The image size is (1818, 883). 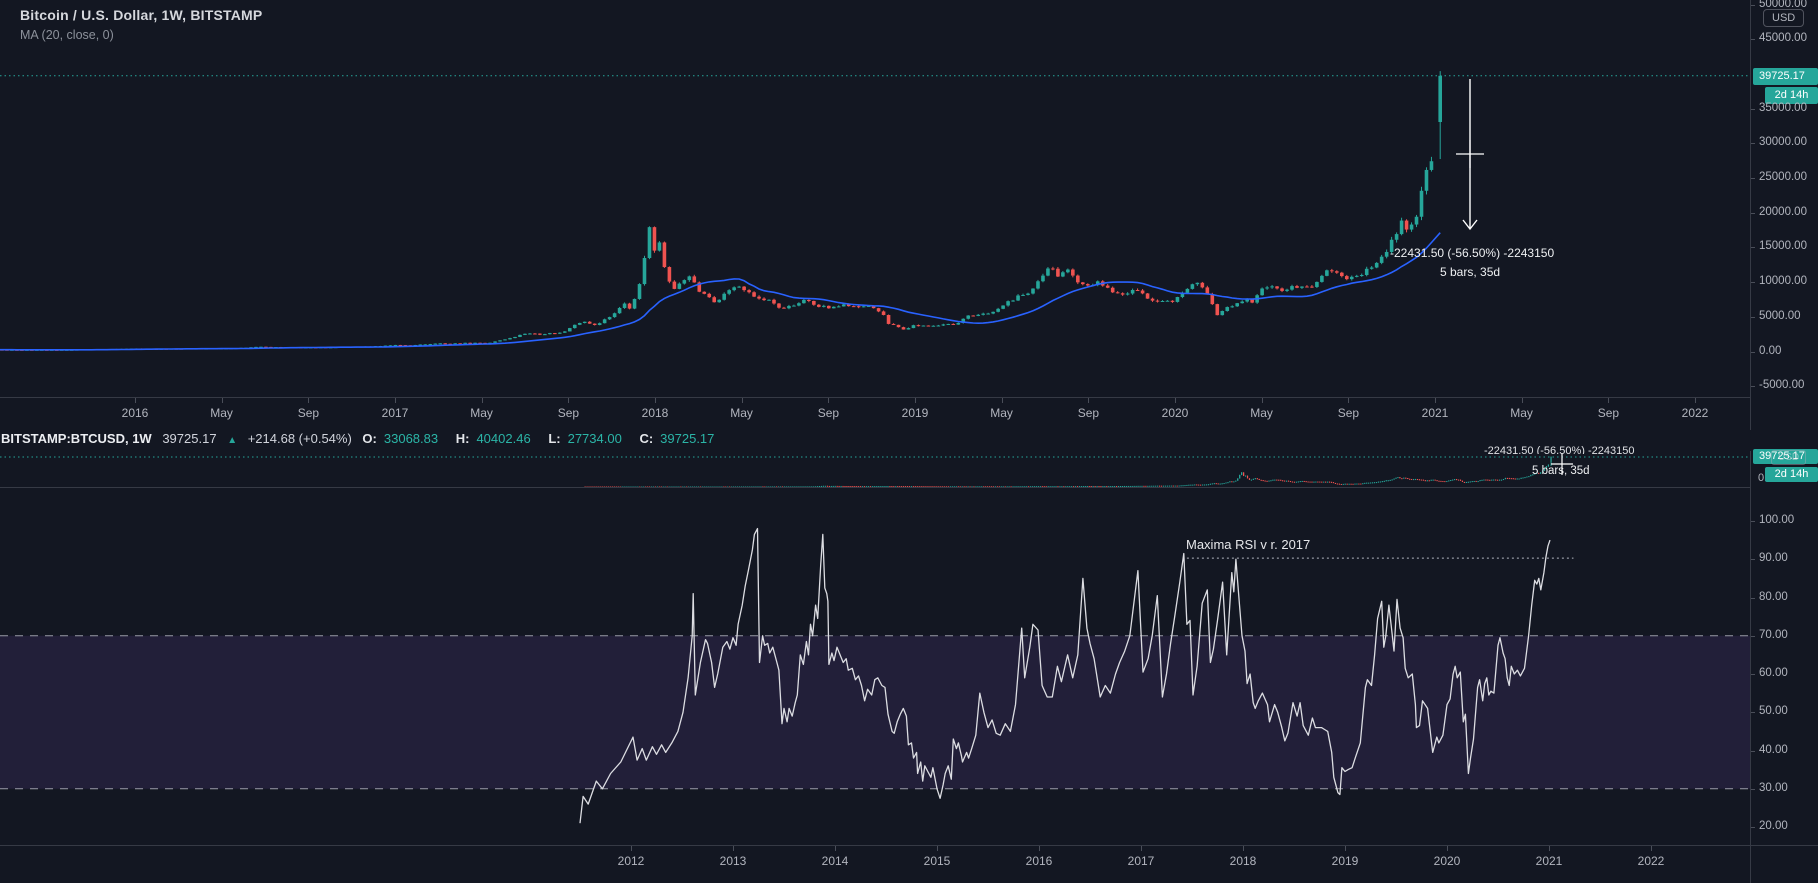 I want to click on measure-label-line1: -22431.50 (-56.50%) -2243150, so click(x=1472, y=253).